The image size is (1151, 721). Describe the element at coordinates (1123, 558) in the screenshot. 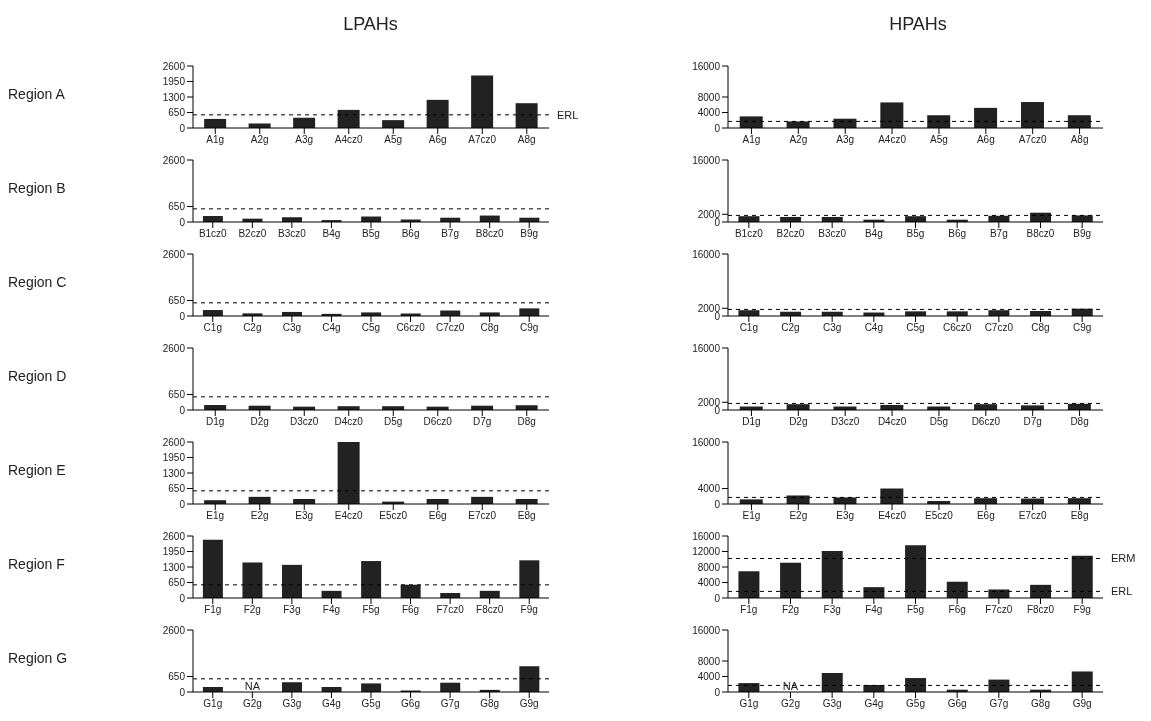

I see `ref-line-label: ERM` at that location.